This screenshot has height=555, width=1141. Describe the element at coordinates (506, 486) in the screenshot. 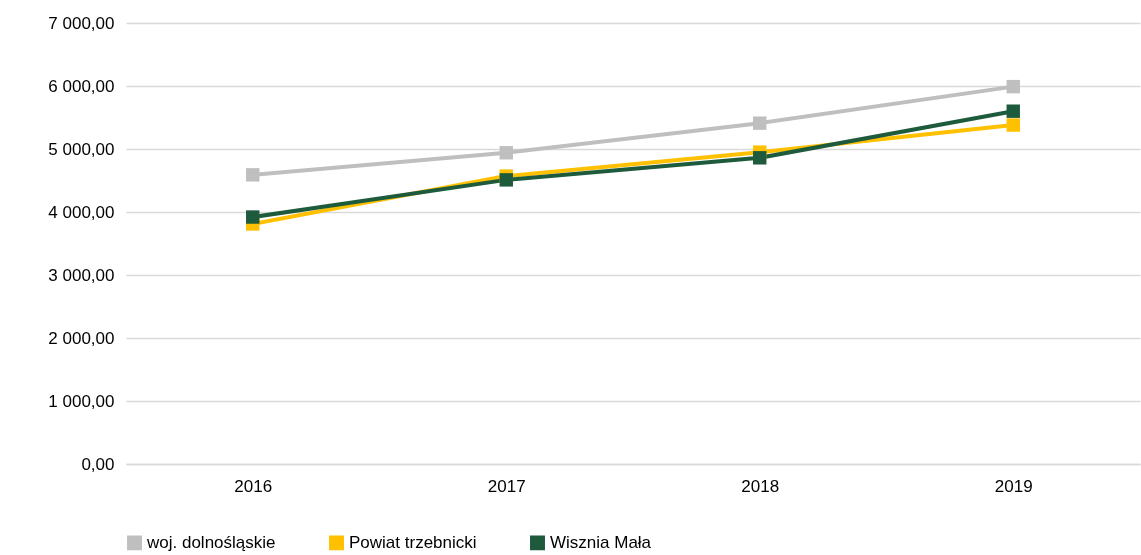

I see `x-tick-label: 2017` at that location.